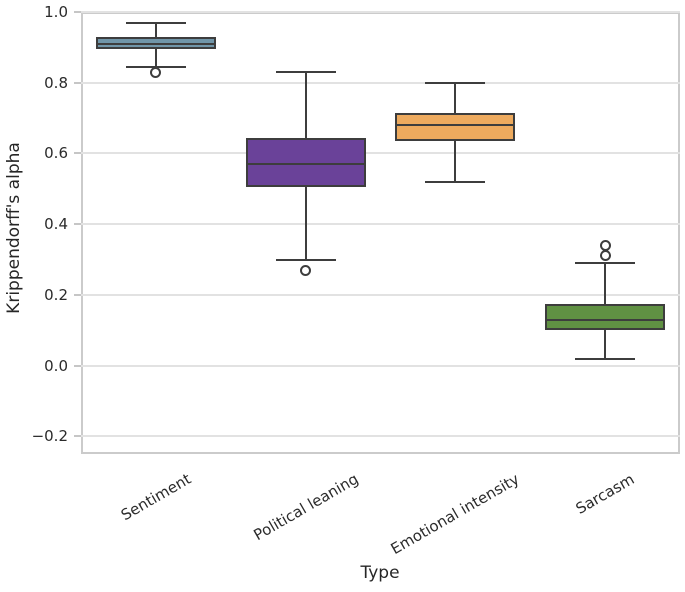 Image resolution: width=685 pixels, height=592 pixels. What do you see at coordinates (605, 317) in the screenshot?
I see `box-sarcasm` at bounding box center [605, 317].